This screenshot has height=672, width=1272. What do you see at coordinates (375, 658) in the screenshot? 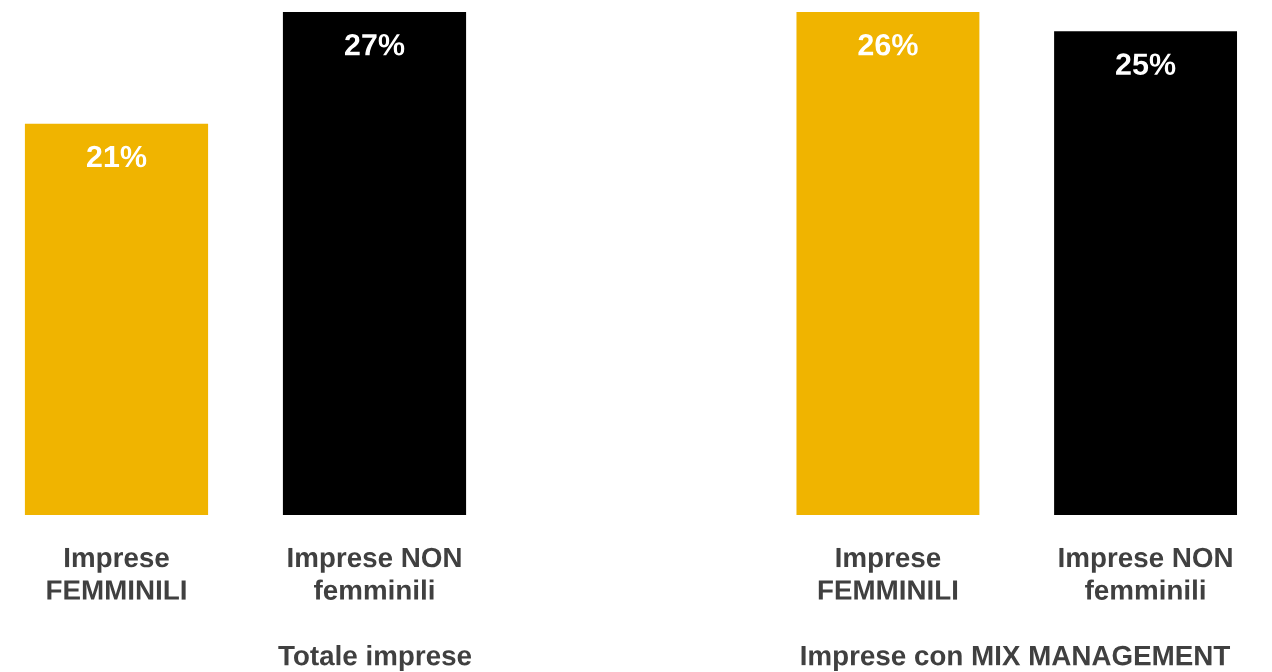
I see `x-axis-title: Totale imprese` at bounding box center [375, 658].